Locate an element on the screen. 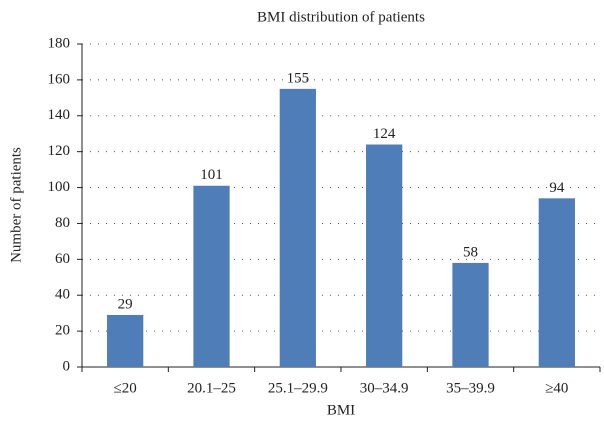  x-axis-label: BMI is located at coordinates (341, 410).